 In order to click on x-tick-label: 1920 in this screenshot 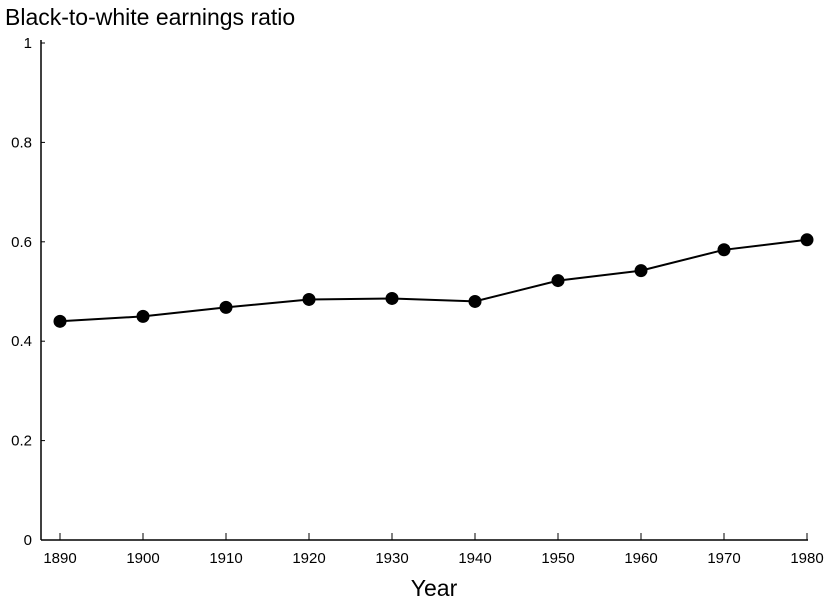, I will do `click(308, 558)`.